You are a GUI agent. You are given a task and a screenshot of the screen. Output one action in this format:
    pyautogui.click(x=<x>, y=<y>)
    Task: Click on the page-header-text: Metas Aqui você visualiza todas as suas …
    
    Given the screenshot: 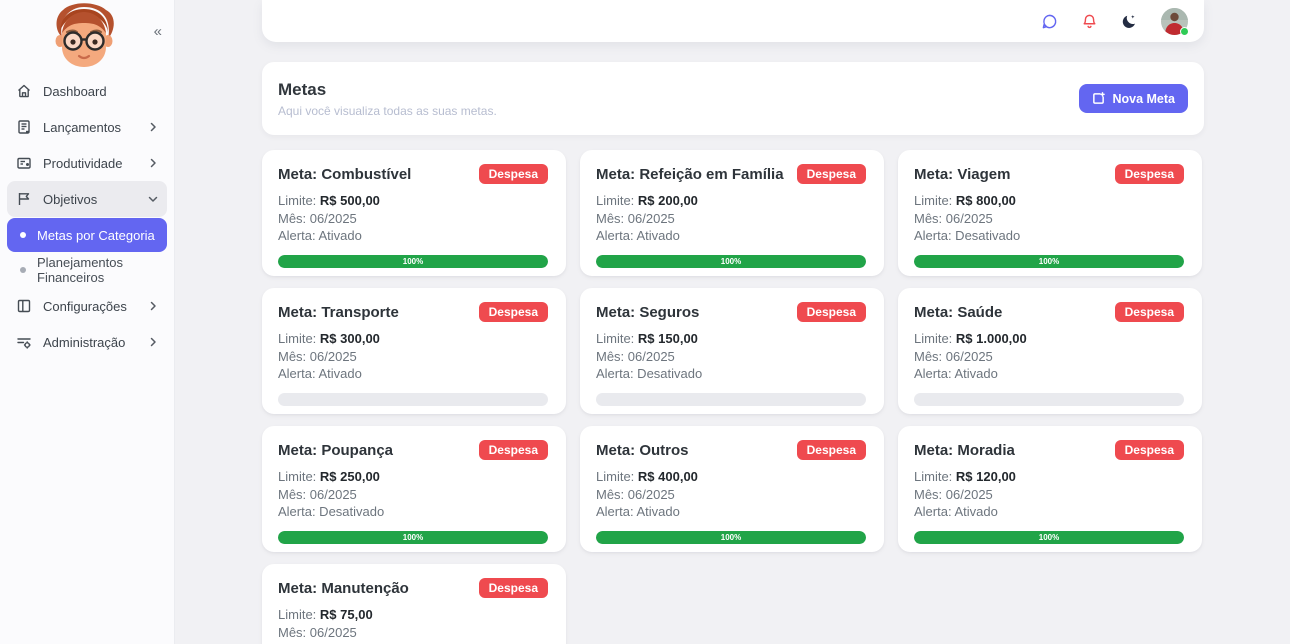 What is the action you would take?
    pyautogui.click(x=387, y=99)
    